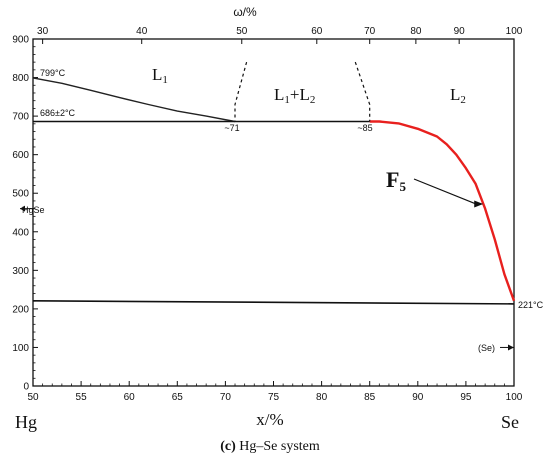 This screenshot has height=461, width=550. Describe the element at coordinates (43, 31) in the screenshot. I see `top-tick-label: 30` at that location.